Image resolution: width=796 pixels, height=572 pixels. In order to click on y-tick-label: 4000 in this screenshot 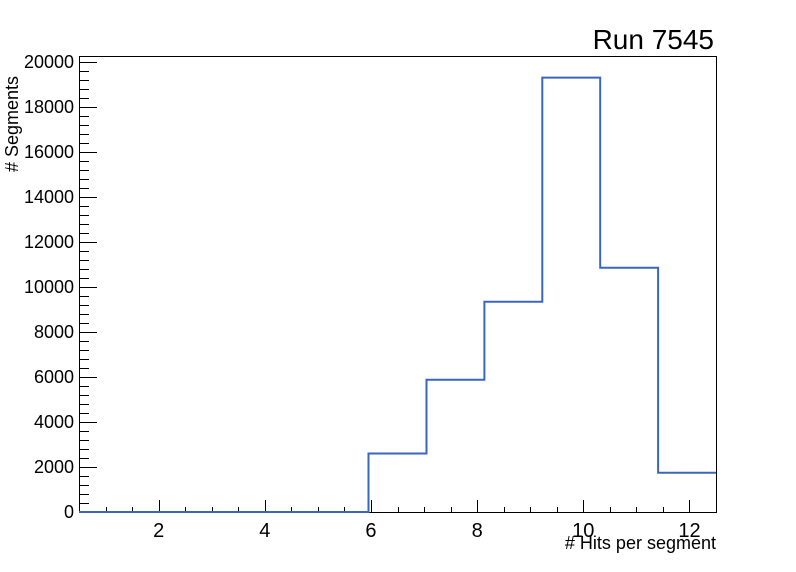, I will do `click(54, 422)`.